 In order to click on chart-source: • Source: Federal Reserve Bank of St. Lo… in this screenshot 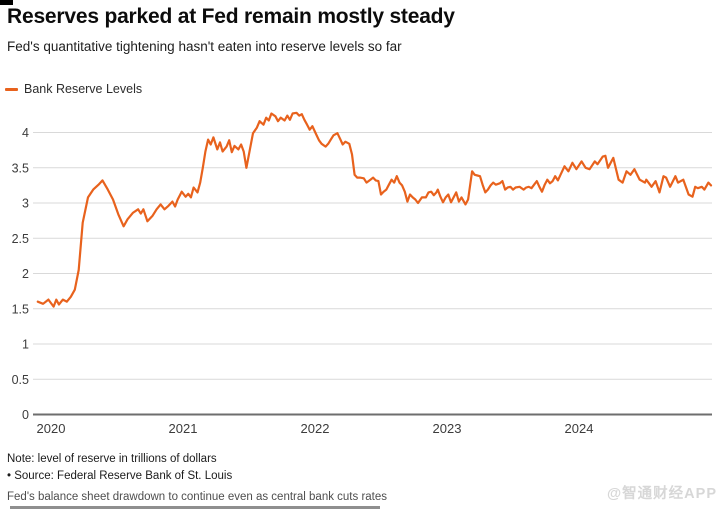, I will do `click(120, 476)`.